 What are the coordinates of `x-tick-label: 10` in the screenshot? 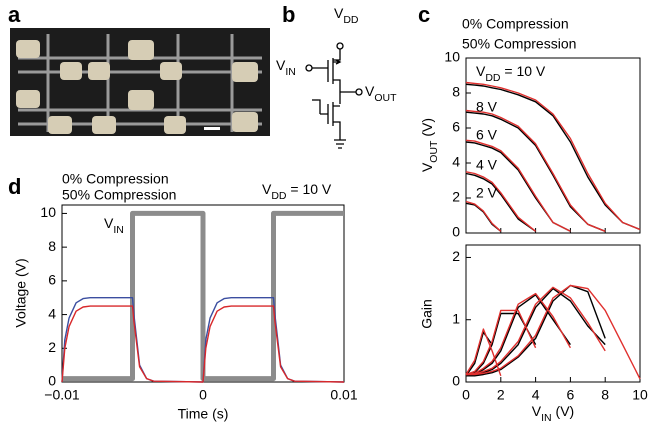 It's located at (640, 395).